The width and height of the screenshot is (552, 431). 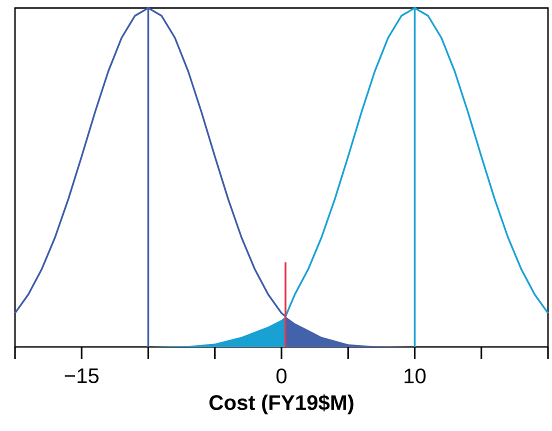 I want to click on x-axis-title: Cost (FY19$M), so click(x=281, y=404).